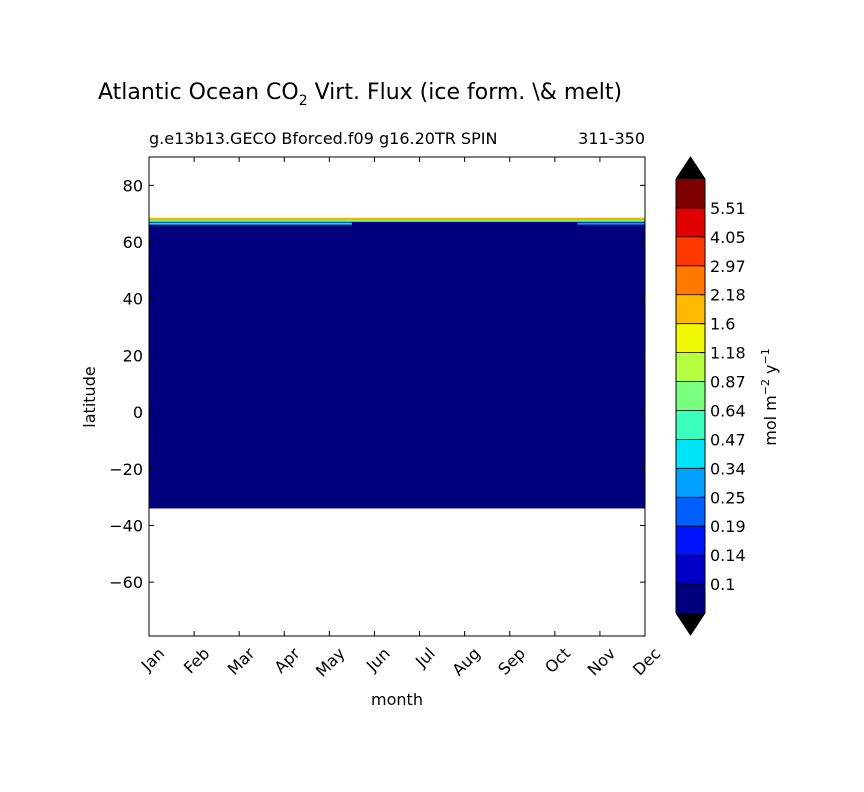 Image resolution: width=864 pixels, height=792 pixels. Describe the element at coordinates (728, 237) in the screenshot. I see `colorbar-tick-label: 4.05` at that location.